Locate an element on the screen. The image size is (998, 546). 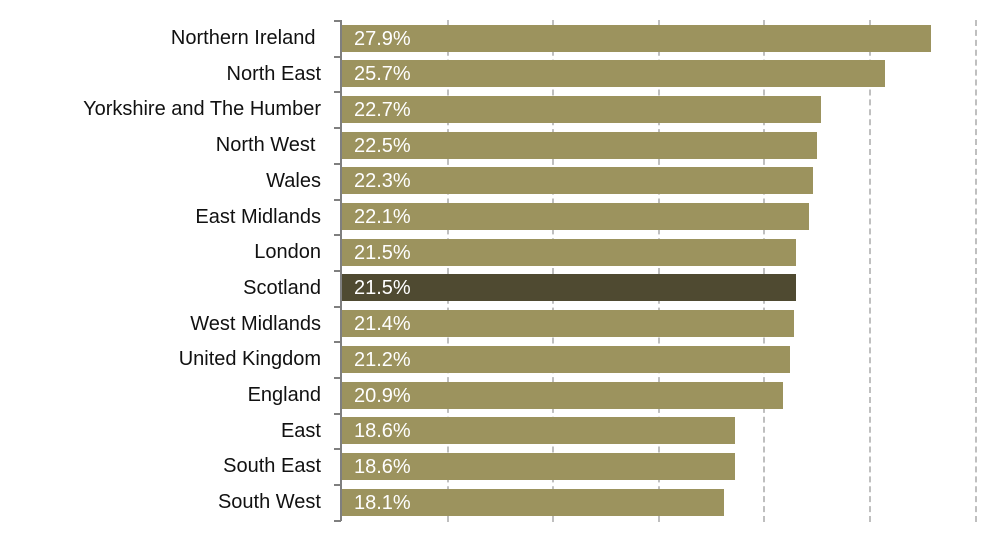
category-label: Scotland is located at coordinates (282, 287).